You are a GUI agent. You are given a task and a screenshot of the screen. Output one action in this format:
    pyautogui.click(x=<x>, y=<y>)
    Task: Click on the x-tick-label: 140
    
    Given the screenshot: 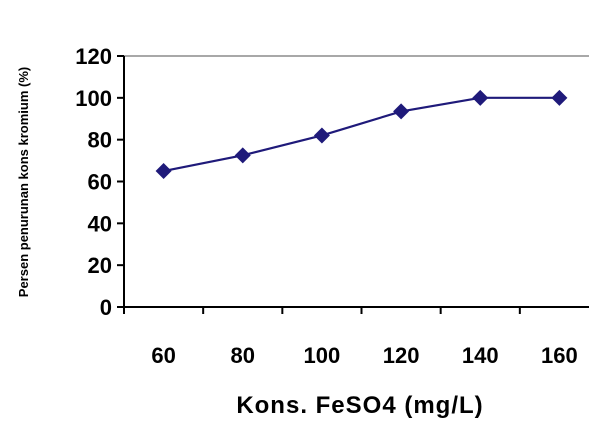 What is the action you would take?
    pyautogui.click(x=480, y=355)
    